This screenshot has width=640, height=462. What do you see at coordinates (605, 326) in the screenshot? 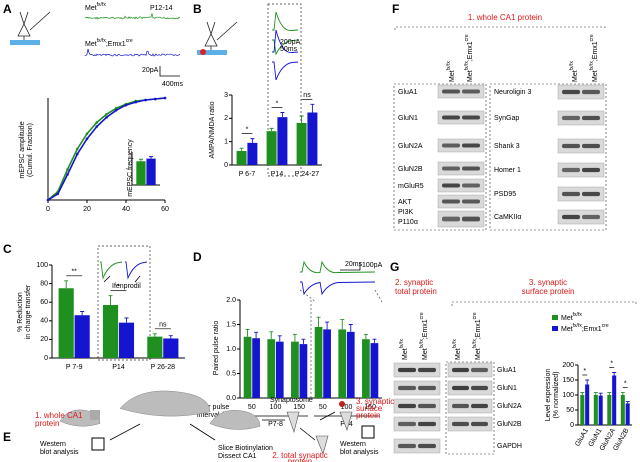
I see `genotype-part: cre` at bounding box center [605, 326].